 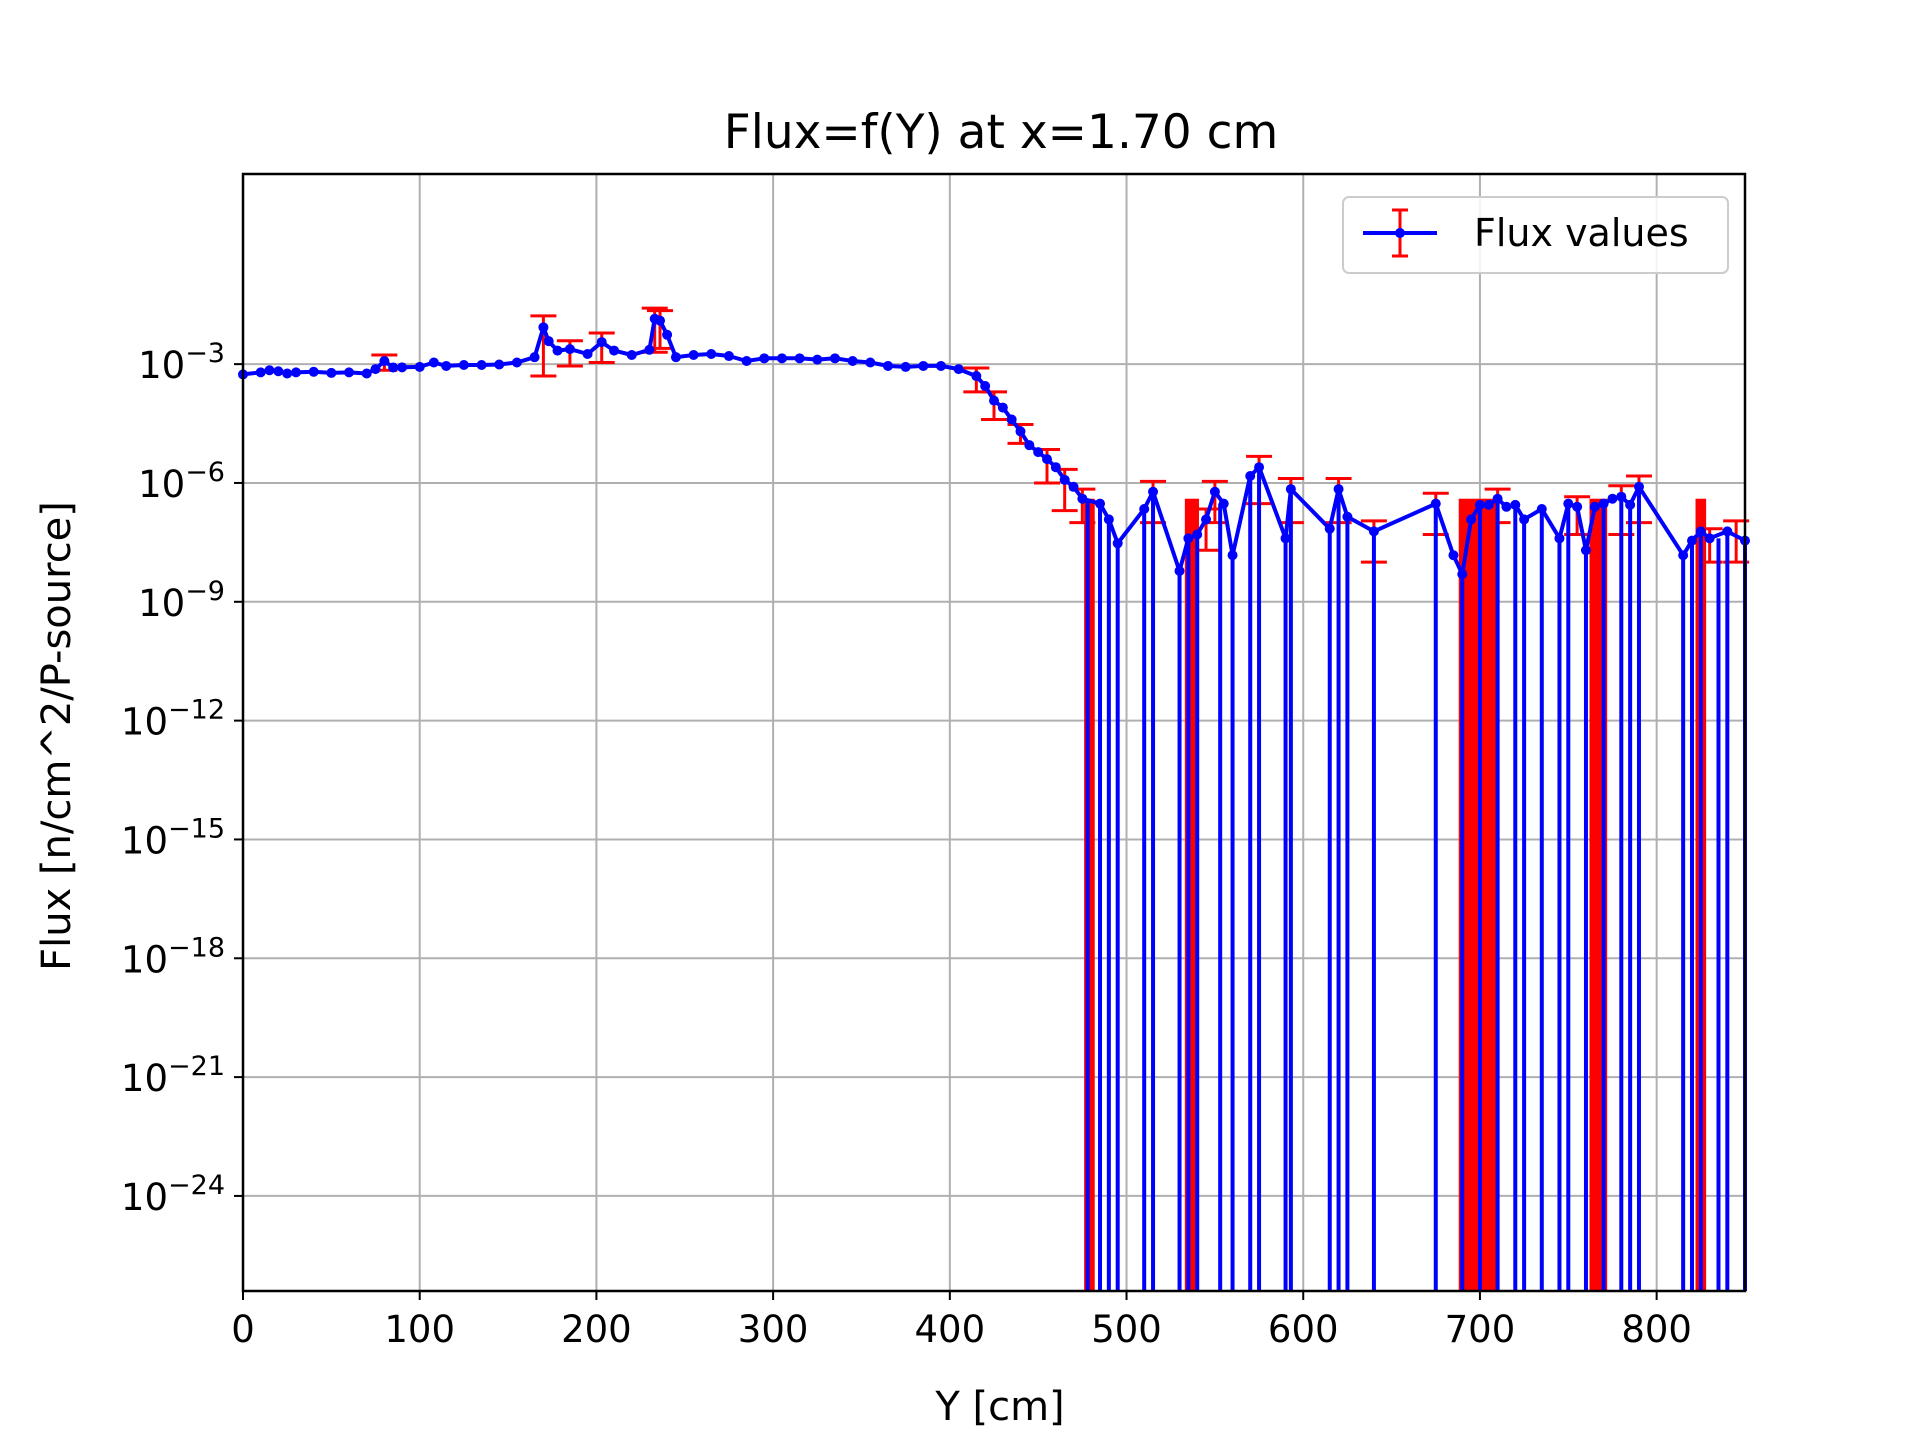 I want to click on x-tick-label: 0, so click(x=243, y=1329).